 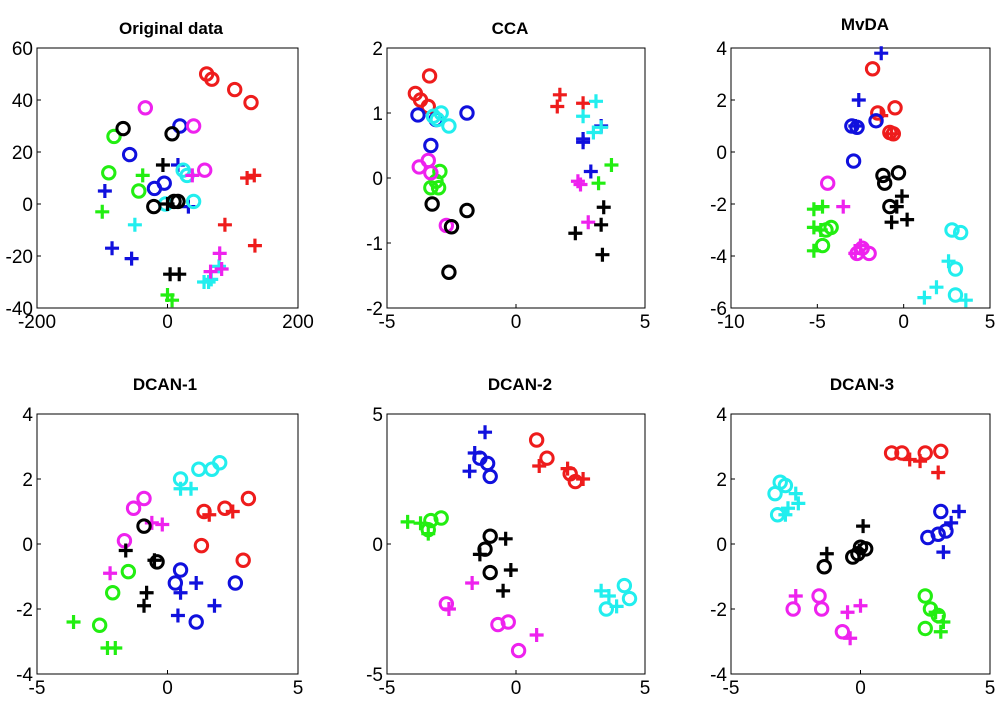 I want to click on y-tick-label: -4, so click(x=24, y=675).